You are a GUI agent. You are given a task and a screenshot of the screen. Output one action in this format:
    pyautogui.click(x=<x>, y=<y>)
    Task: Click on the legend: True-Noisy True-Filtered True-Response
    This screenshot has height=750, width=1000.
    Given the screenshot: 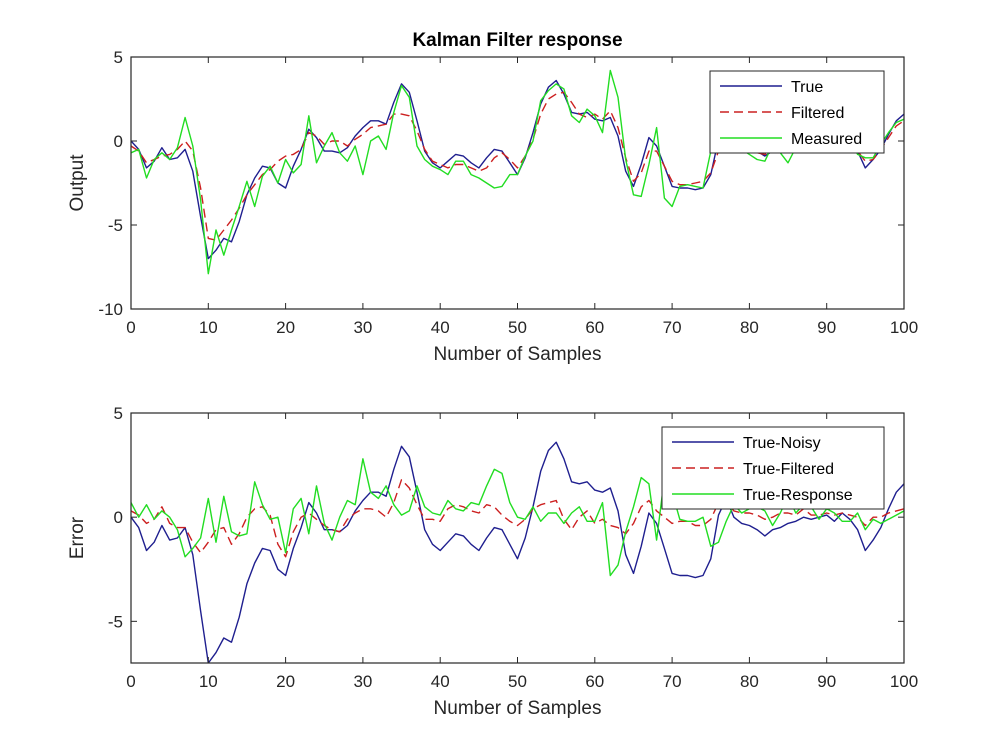 What is the action you would take?
    pyautogui.click(x=773, y=468)
    